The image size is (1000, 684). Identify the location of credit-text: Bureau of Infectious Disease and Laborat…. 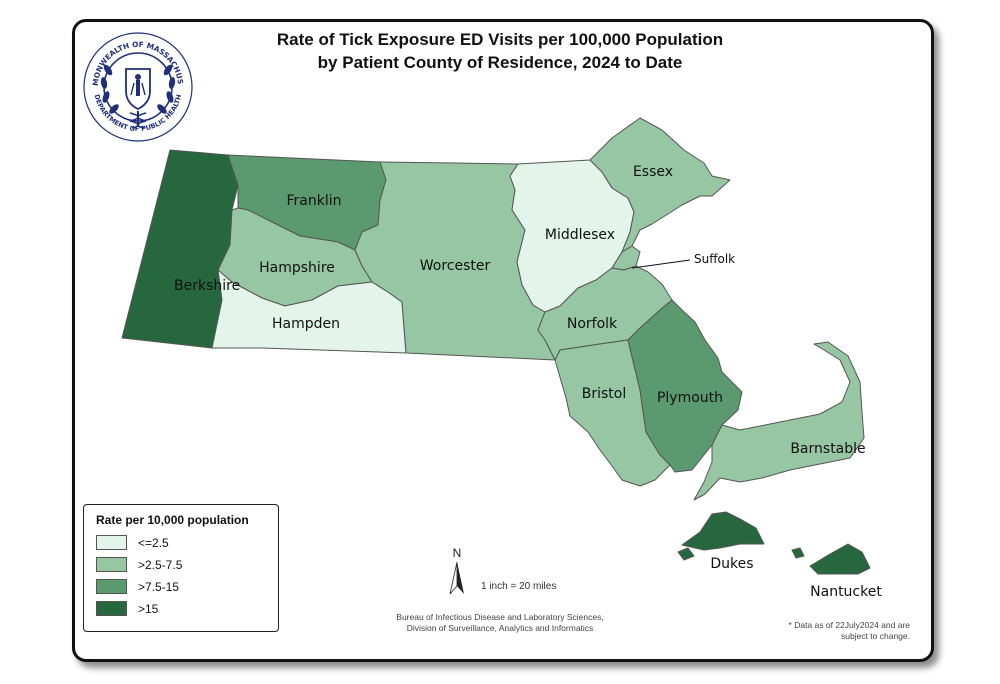
(500, 623).